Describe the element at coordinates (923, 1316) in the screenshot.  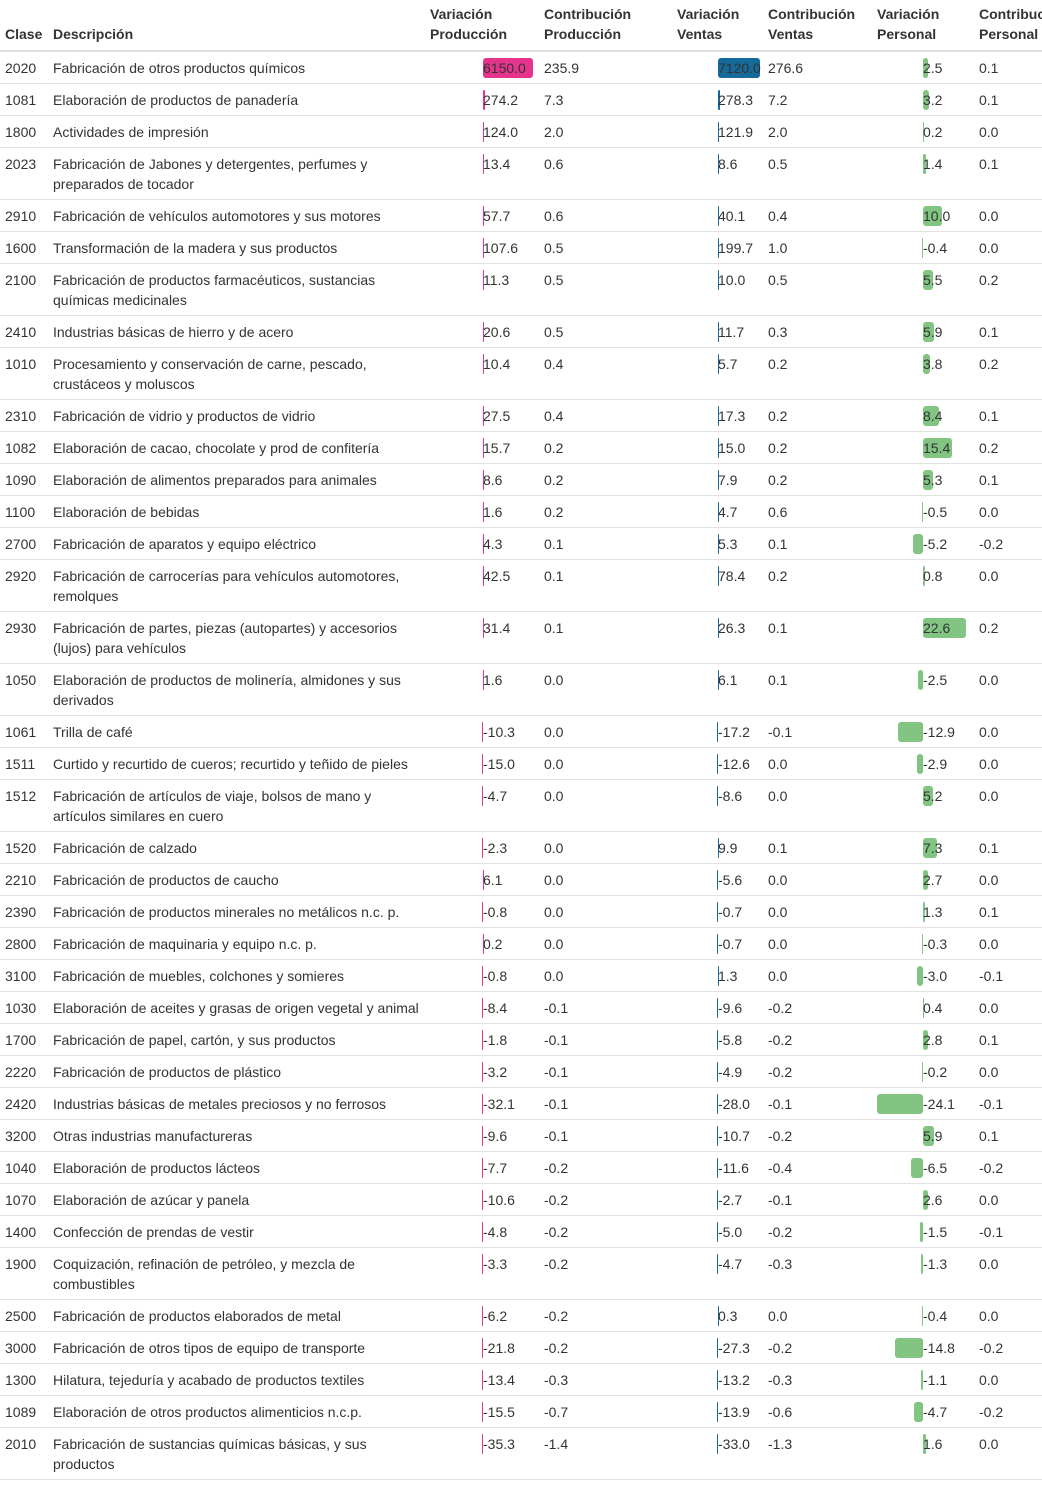
I see `bar-box: -0.4` at that location.